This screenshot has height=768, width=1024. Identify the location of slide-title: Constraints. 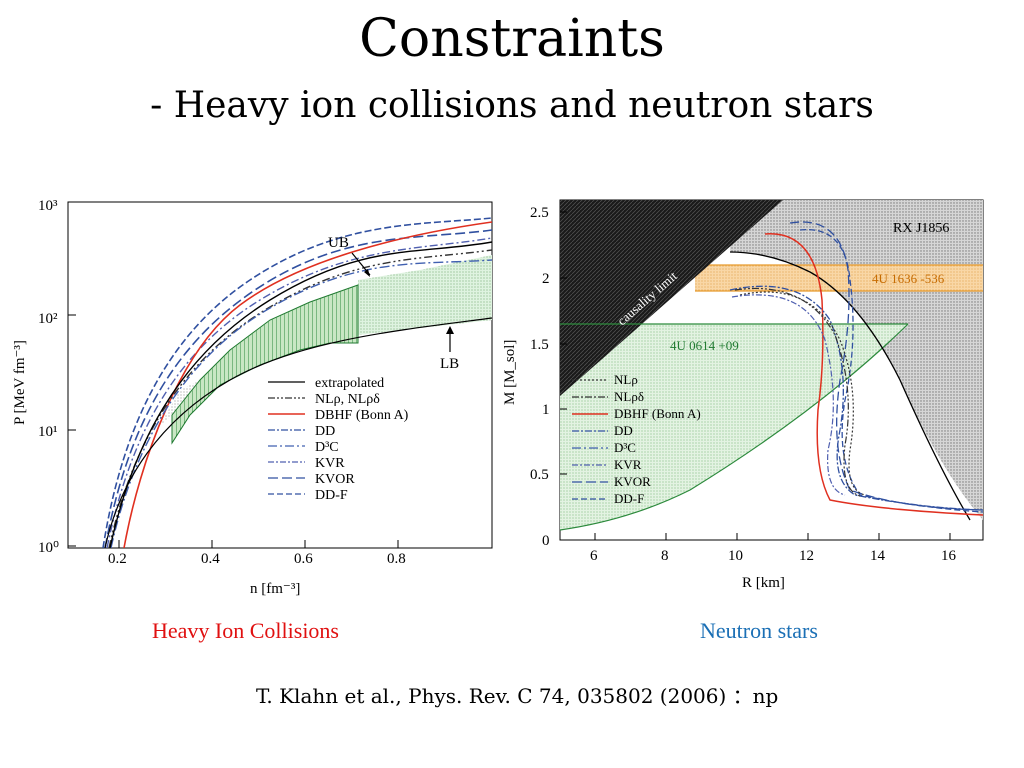
(512, 39).